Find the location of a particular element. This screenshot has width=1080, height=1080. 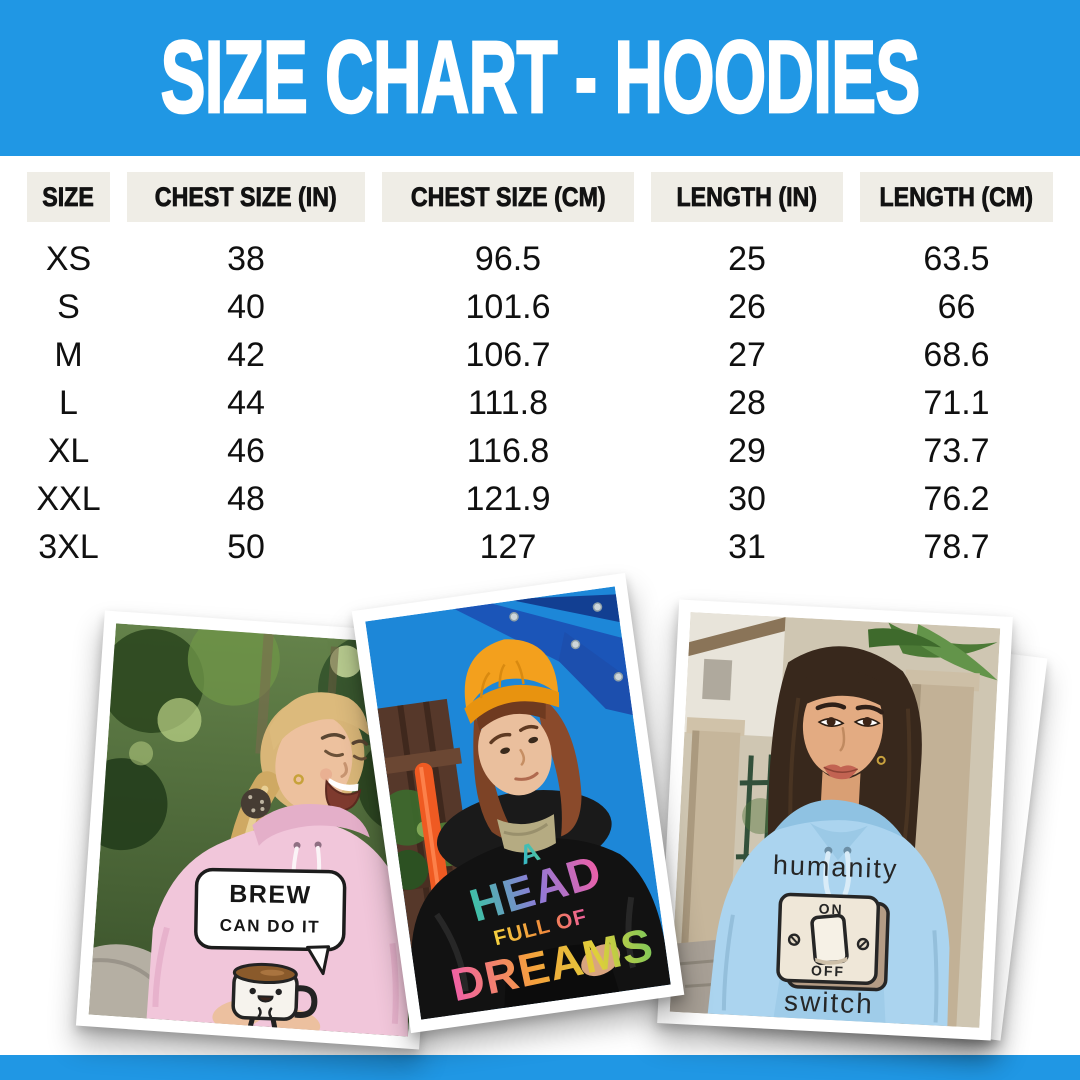

blue-hoodie-photo-illustration: humanity ON OFF is located at coordinates (835, 820).